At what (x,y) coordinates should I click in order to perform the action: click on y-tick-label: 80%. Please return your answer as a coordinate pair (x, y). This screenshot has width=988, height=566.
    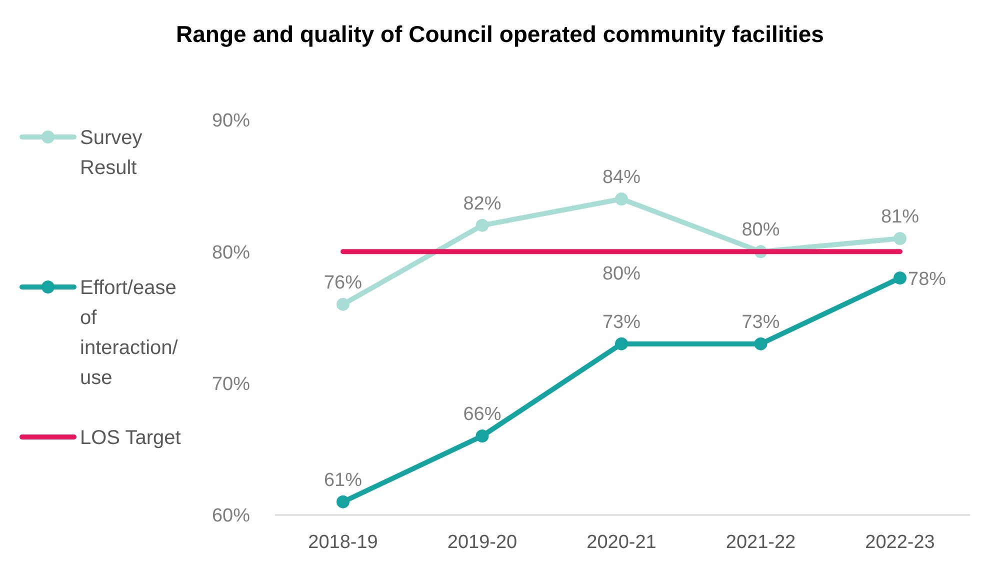
    Looking at the image, I should click on (231, 253).